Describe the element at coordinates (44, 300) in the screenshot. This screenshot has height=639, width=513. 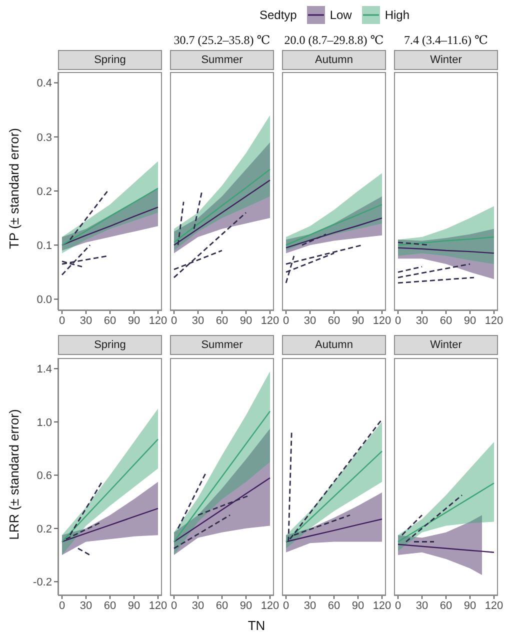
I see `y-tick-label: 0.0` at that location.